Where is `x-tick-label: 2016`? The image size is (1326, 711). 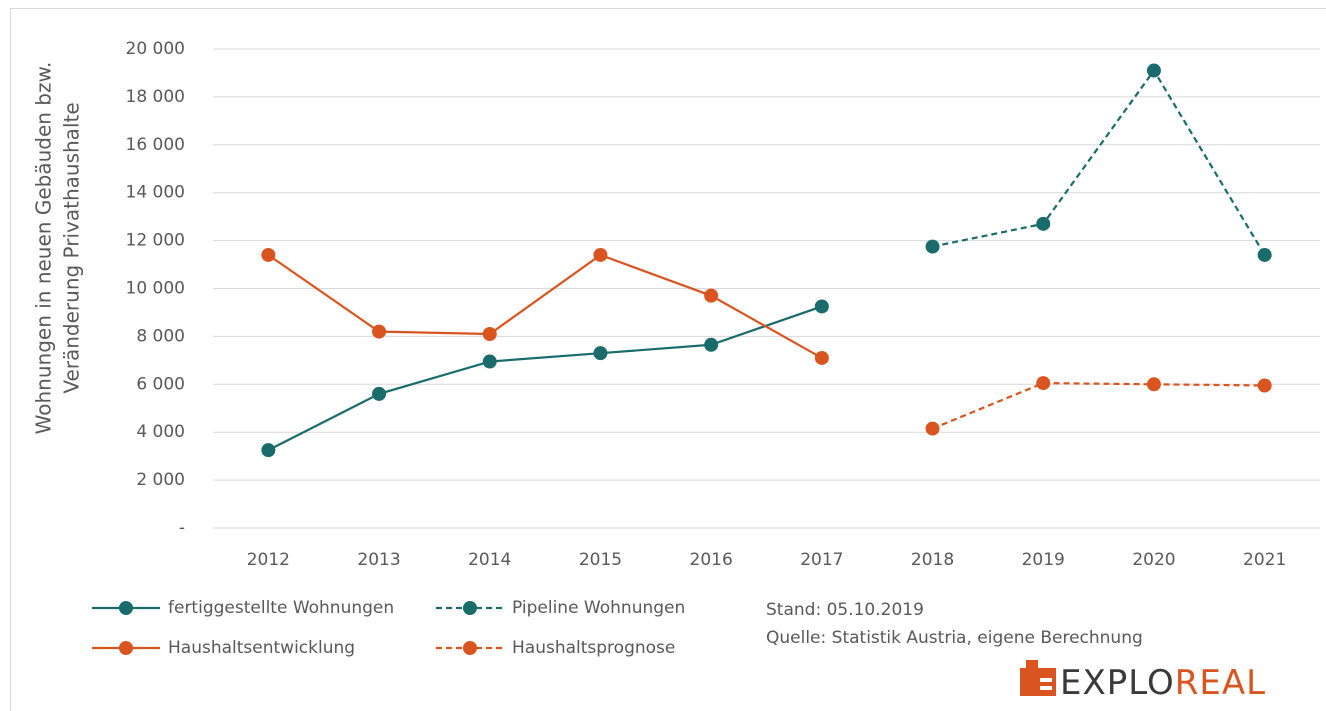
x-tick-label: 2016 is located at coordinates (711, 560).